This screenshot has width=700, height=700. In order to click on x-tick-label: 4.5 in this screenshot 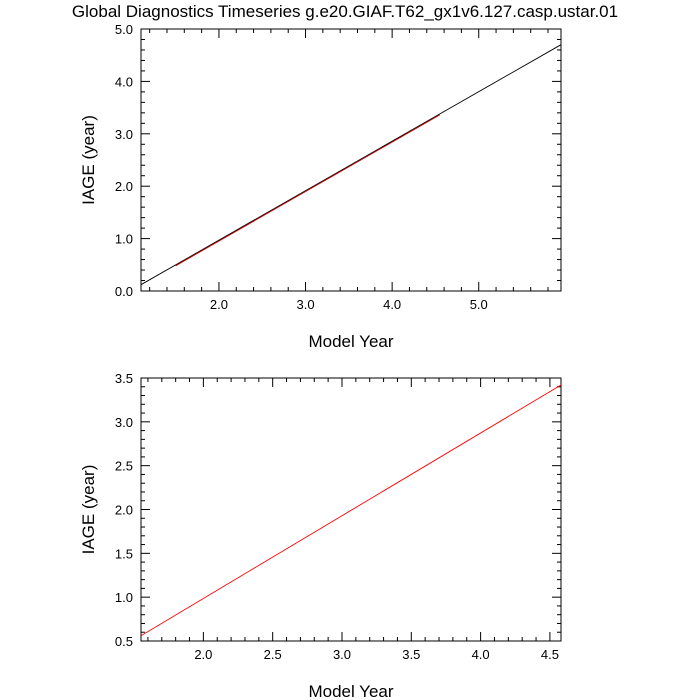, I will do `click(550, 654)`.